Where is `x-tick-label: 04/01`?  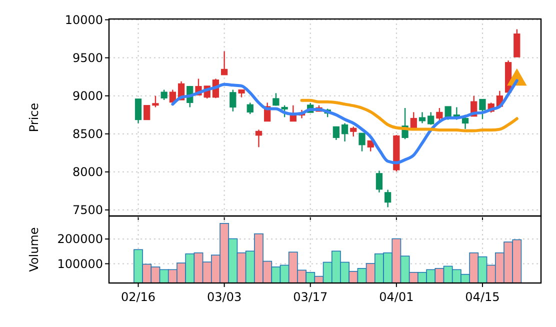 x-tick-label: 04/01 is located at coordinates (396, 297).